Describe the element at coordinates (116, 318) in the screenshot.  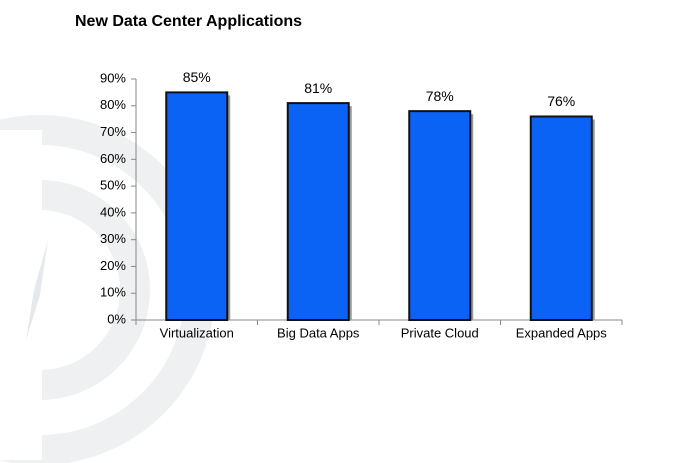
I see `y-tick-label: 0%` at that location.